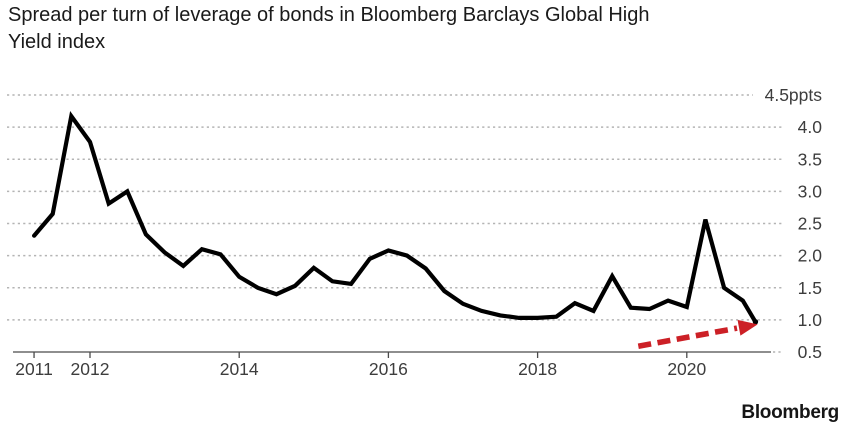 The image size is (844, 432). I want to click on chart-title-line2: Yield index, so click(57, 42).